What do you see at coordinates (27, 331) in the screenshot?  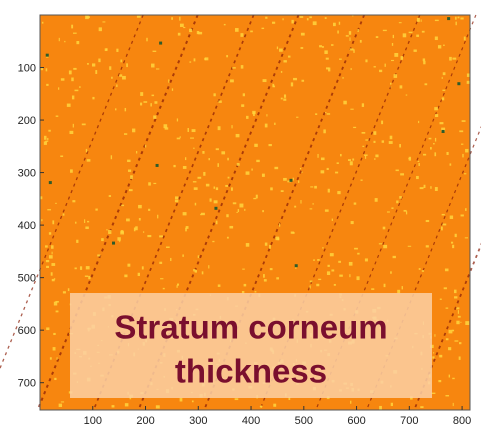 I see `y-tick-label: 600` at bounding box center [27, 331].